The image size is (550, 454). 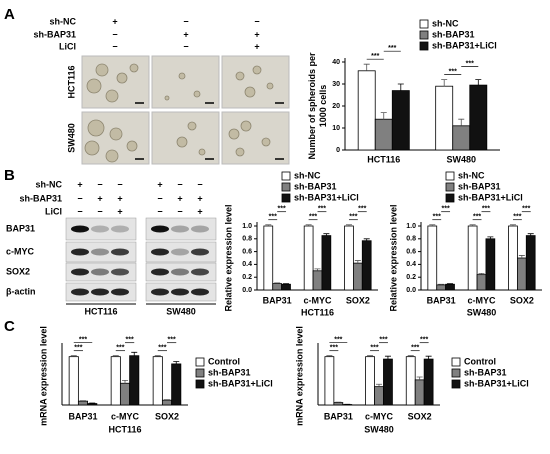 I want to click on y-tick-label: 30, so click(x=336, y=84).